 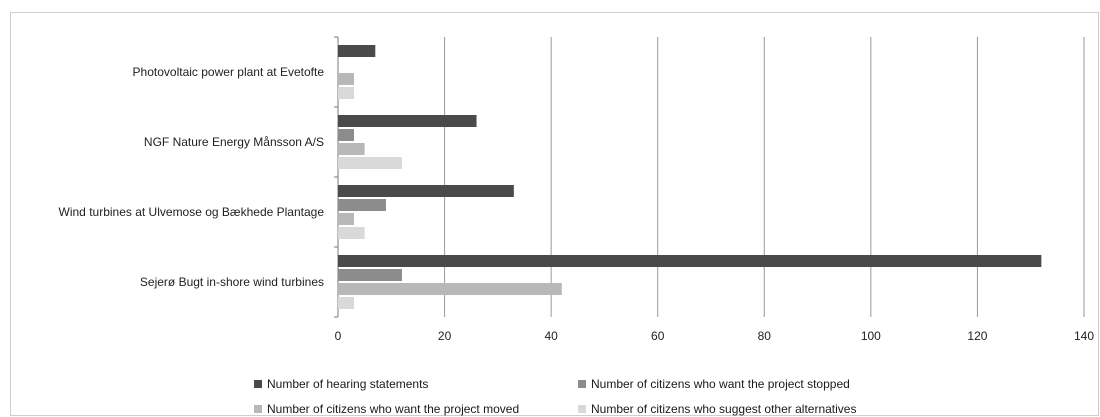 I want to click on x-tick-label: 40, so click(x=551, y=336).